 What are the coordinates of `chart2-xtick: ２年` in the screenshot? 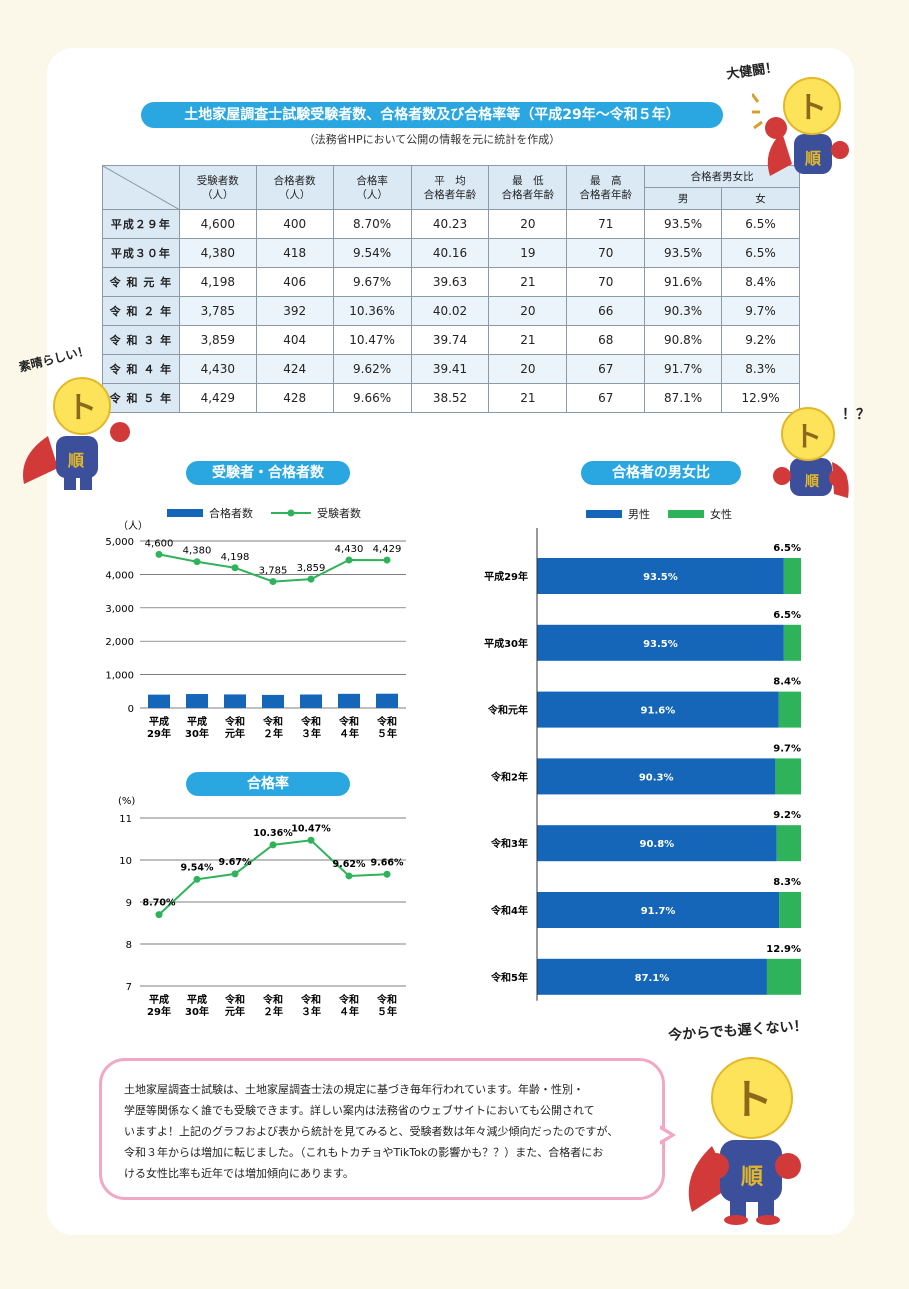 It's located at (273, 1011).